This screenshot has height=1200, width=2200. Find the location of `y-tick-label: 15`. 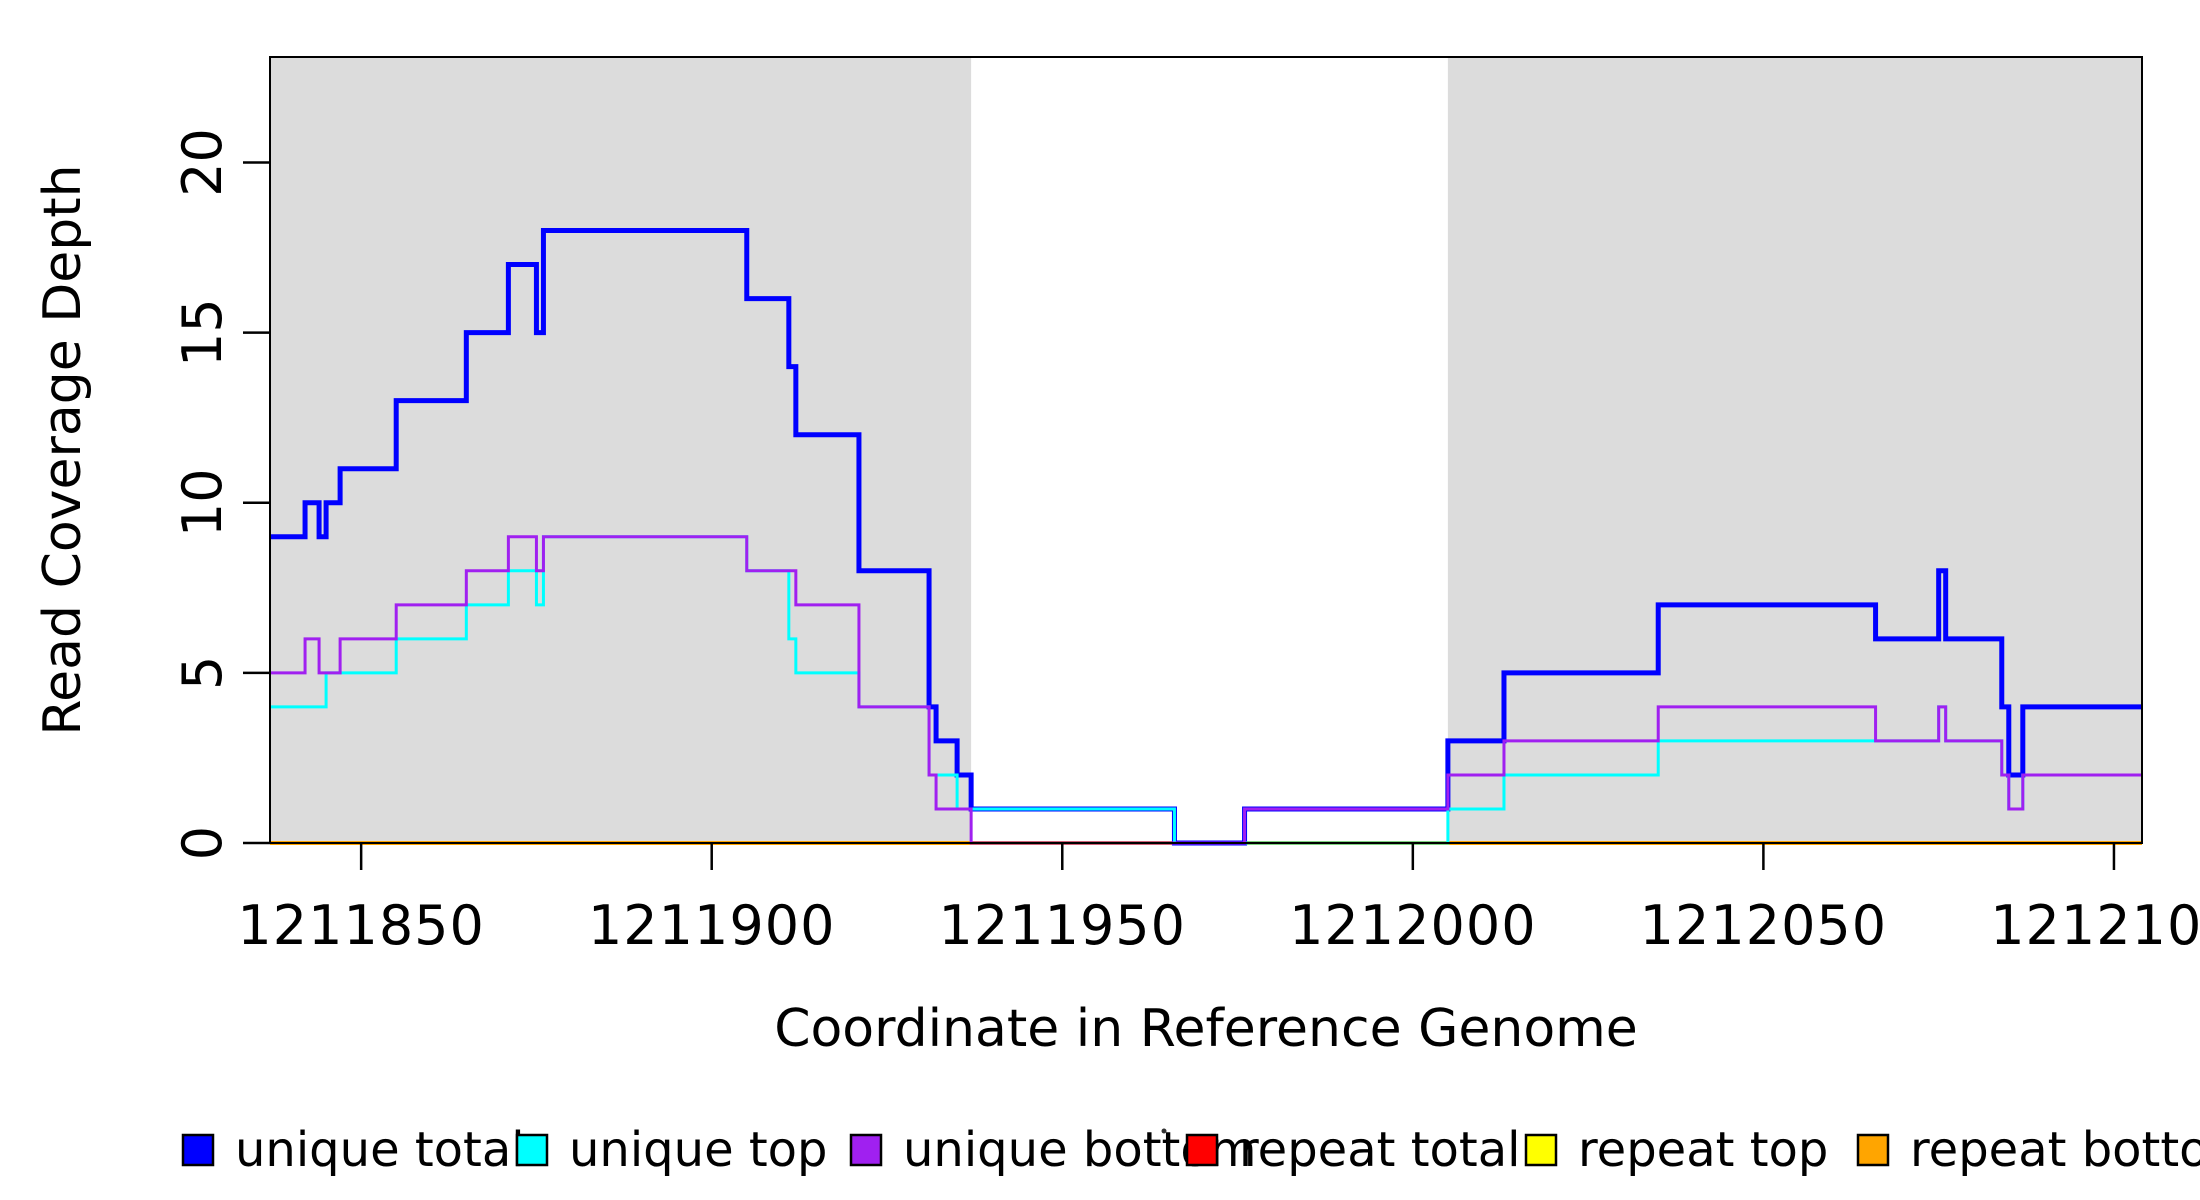

y-tick-label: 15 is located at coordinates (202, 332).